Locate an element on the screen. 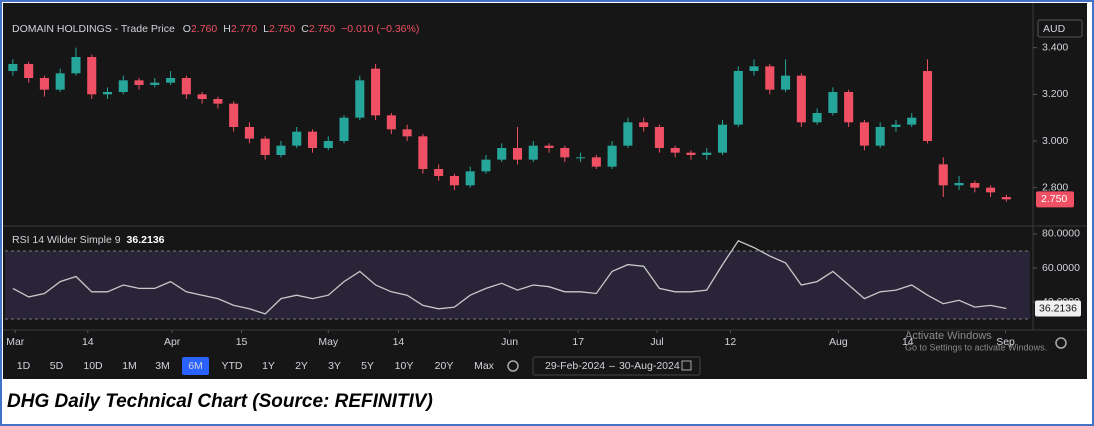 The height and width of the screenshot is (426, 1094). range-button-label: 5Y is located at coordinates (367, 366).